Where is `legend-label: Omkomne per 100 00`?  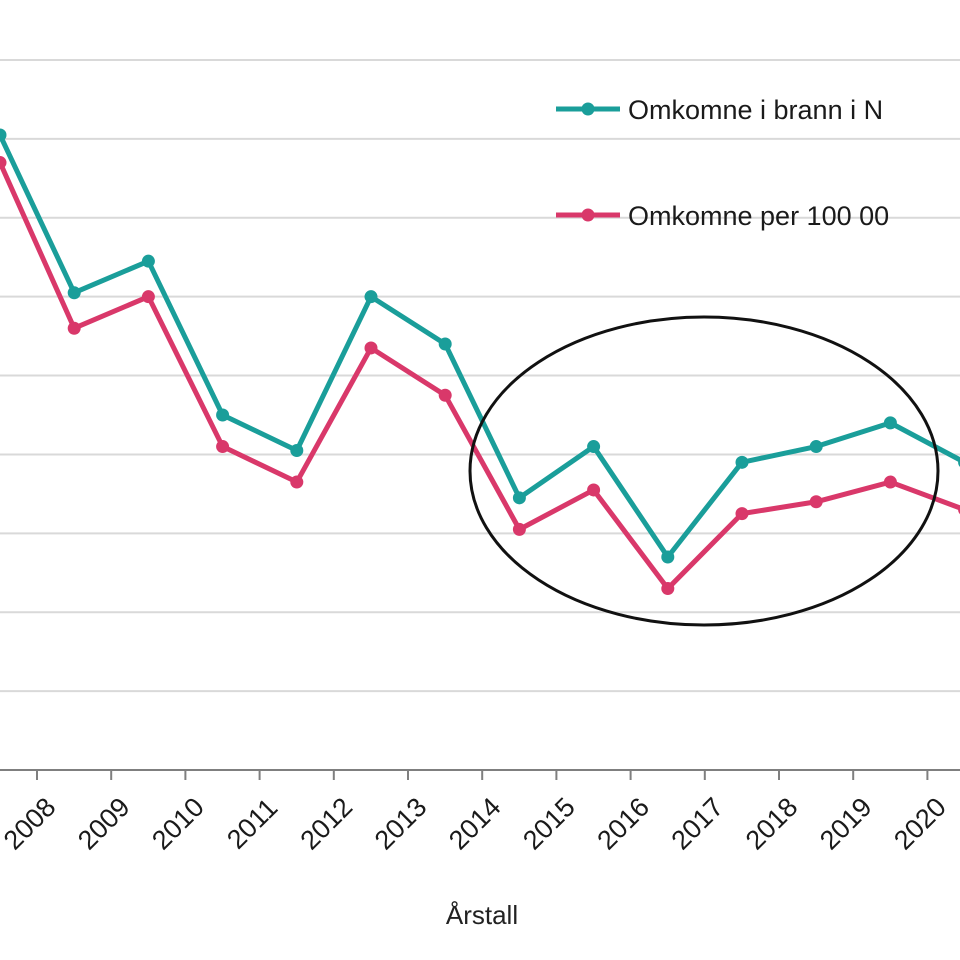
legend-label: Omkomne per 100 00 is located at coordinates (758, 216).